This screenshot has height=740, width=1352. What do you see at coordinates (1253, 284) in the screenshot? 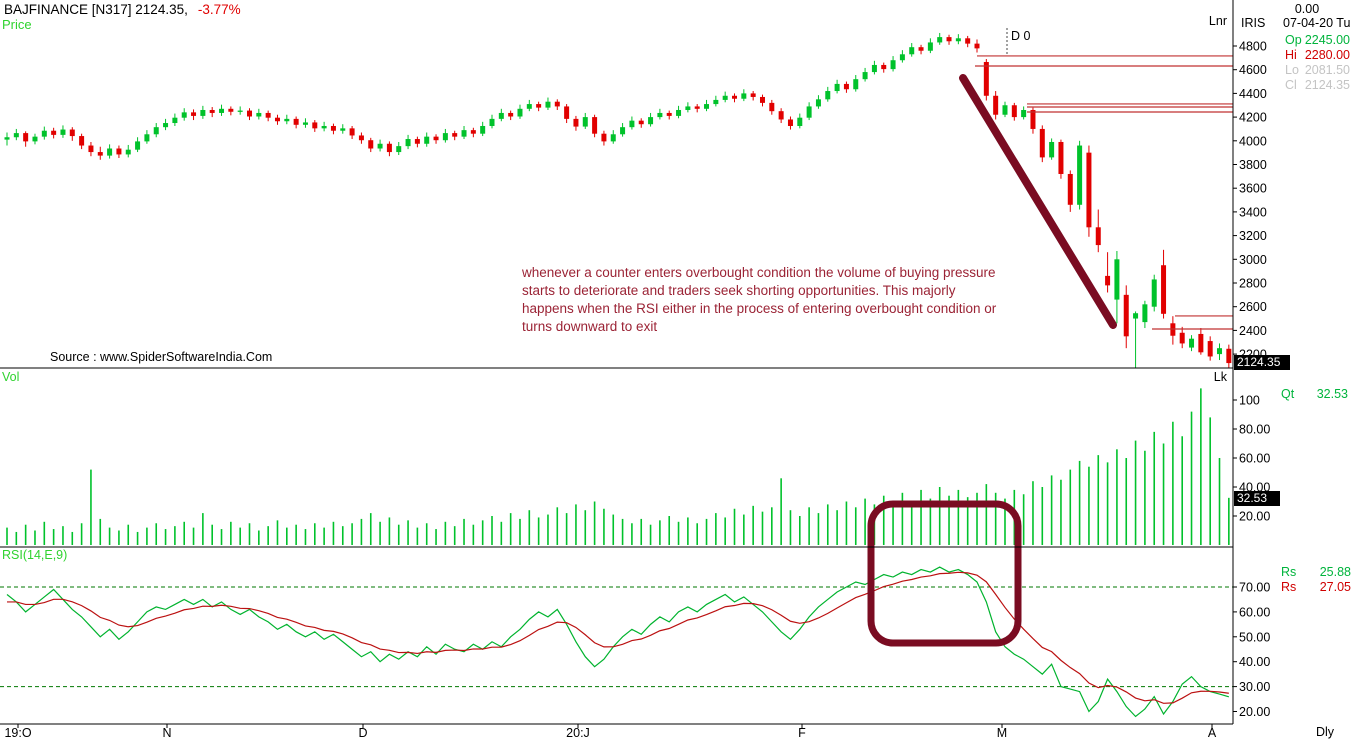
I see `price-axis-label: 2800` at bounding box center [1253, 284].